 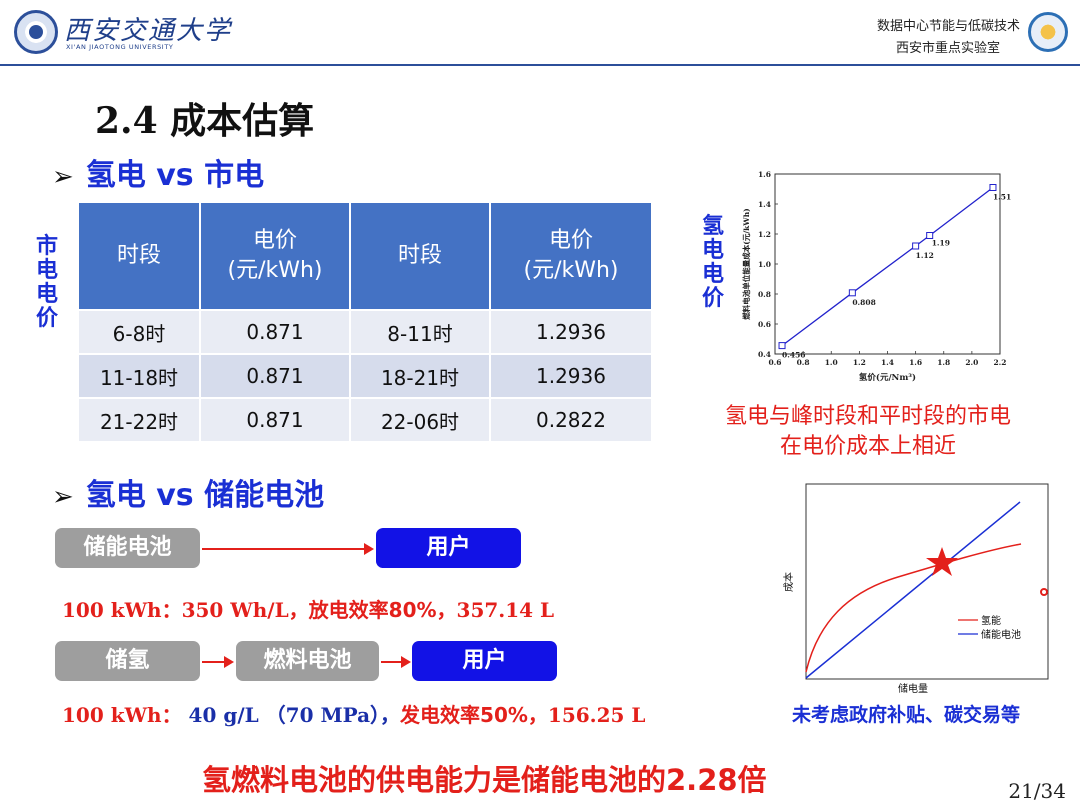 What do you see at coordinates (139, 420) in the screenshot?
I see `table-cell: 21-22时` at bounding box center [139, 420].